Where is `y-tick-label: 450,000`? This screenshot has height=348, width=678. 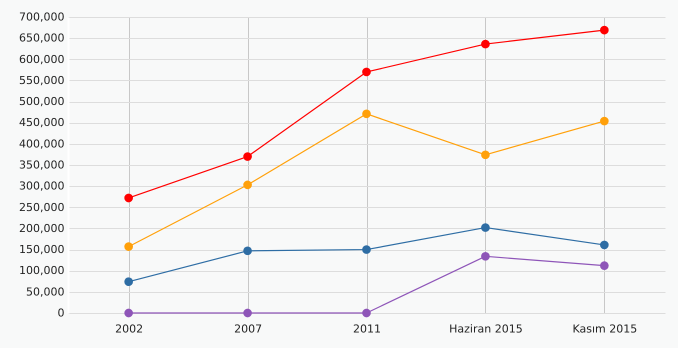
y-tick-label: 450,000 is located at coordinates (41, 123).